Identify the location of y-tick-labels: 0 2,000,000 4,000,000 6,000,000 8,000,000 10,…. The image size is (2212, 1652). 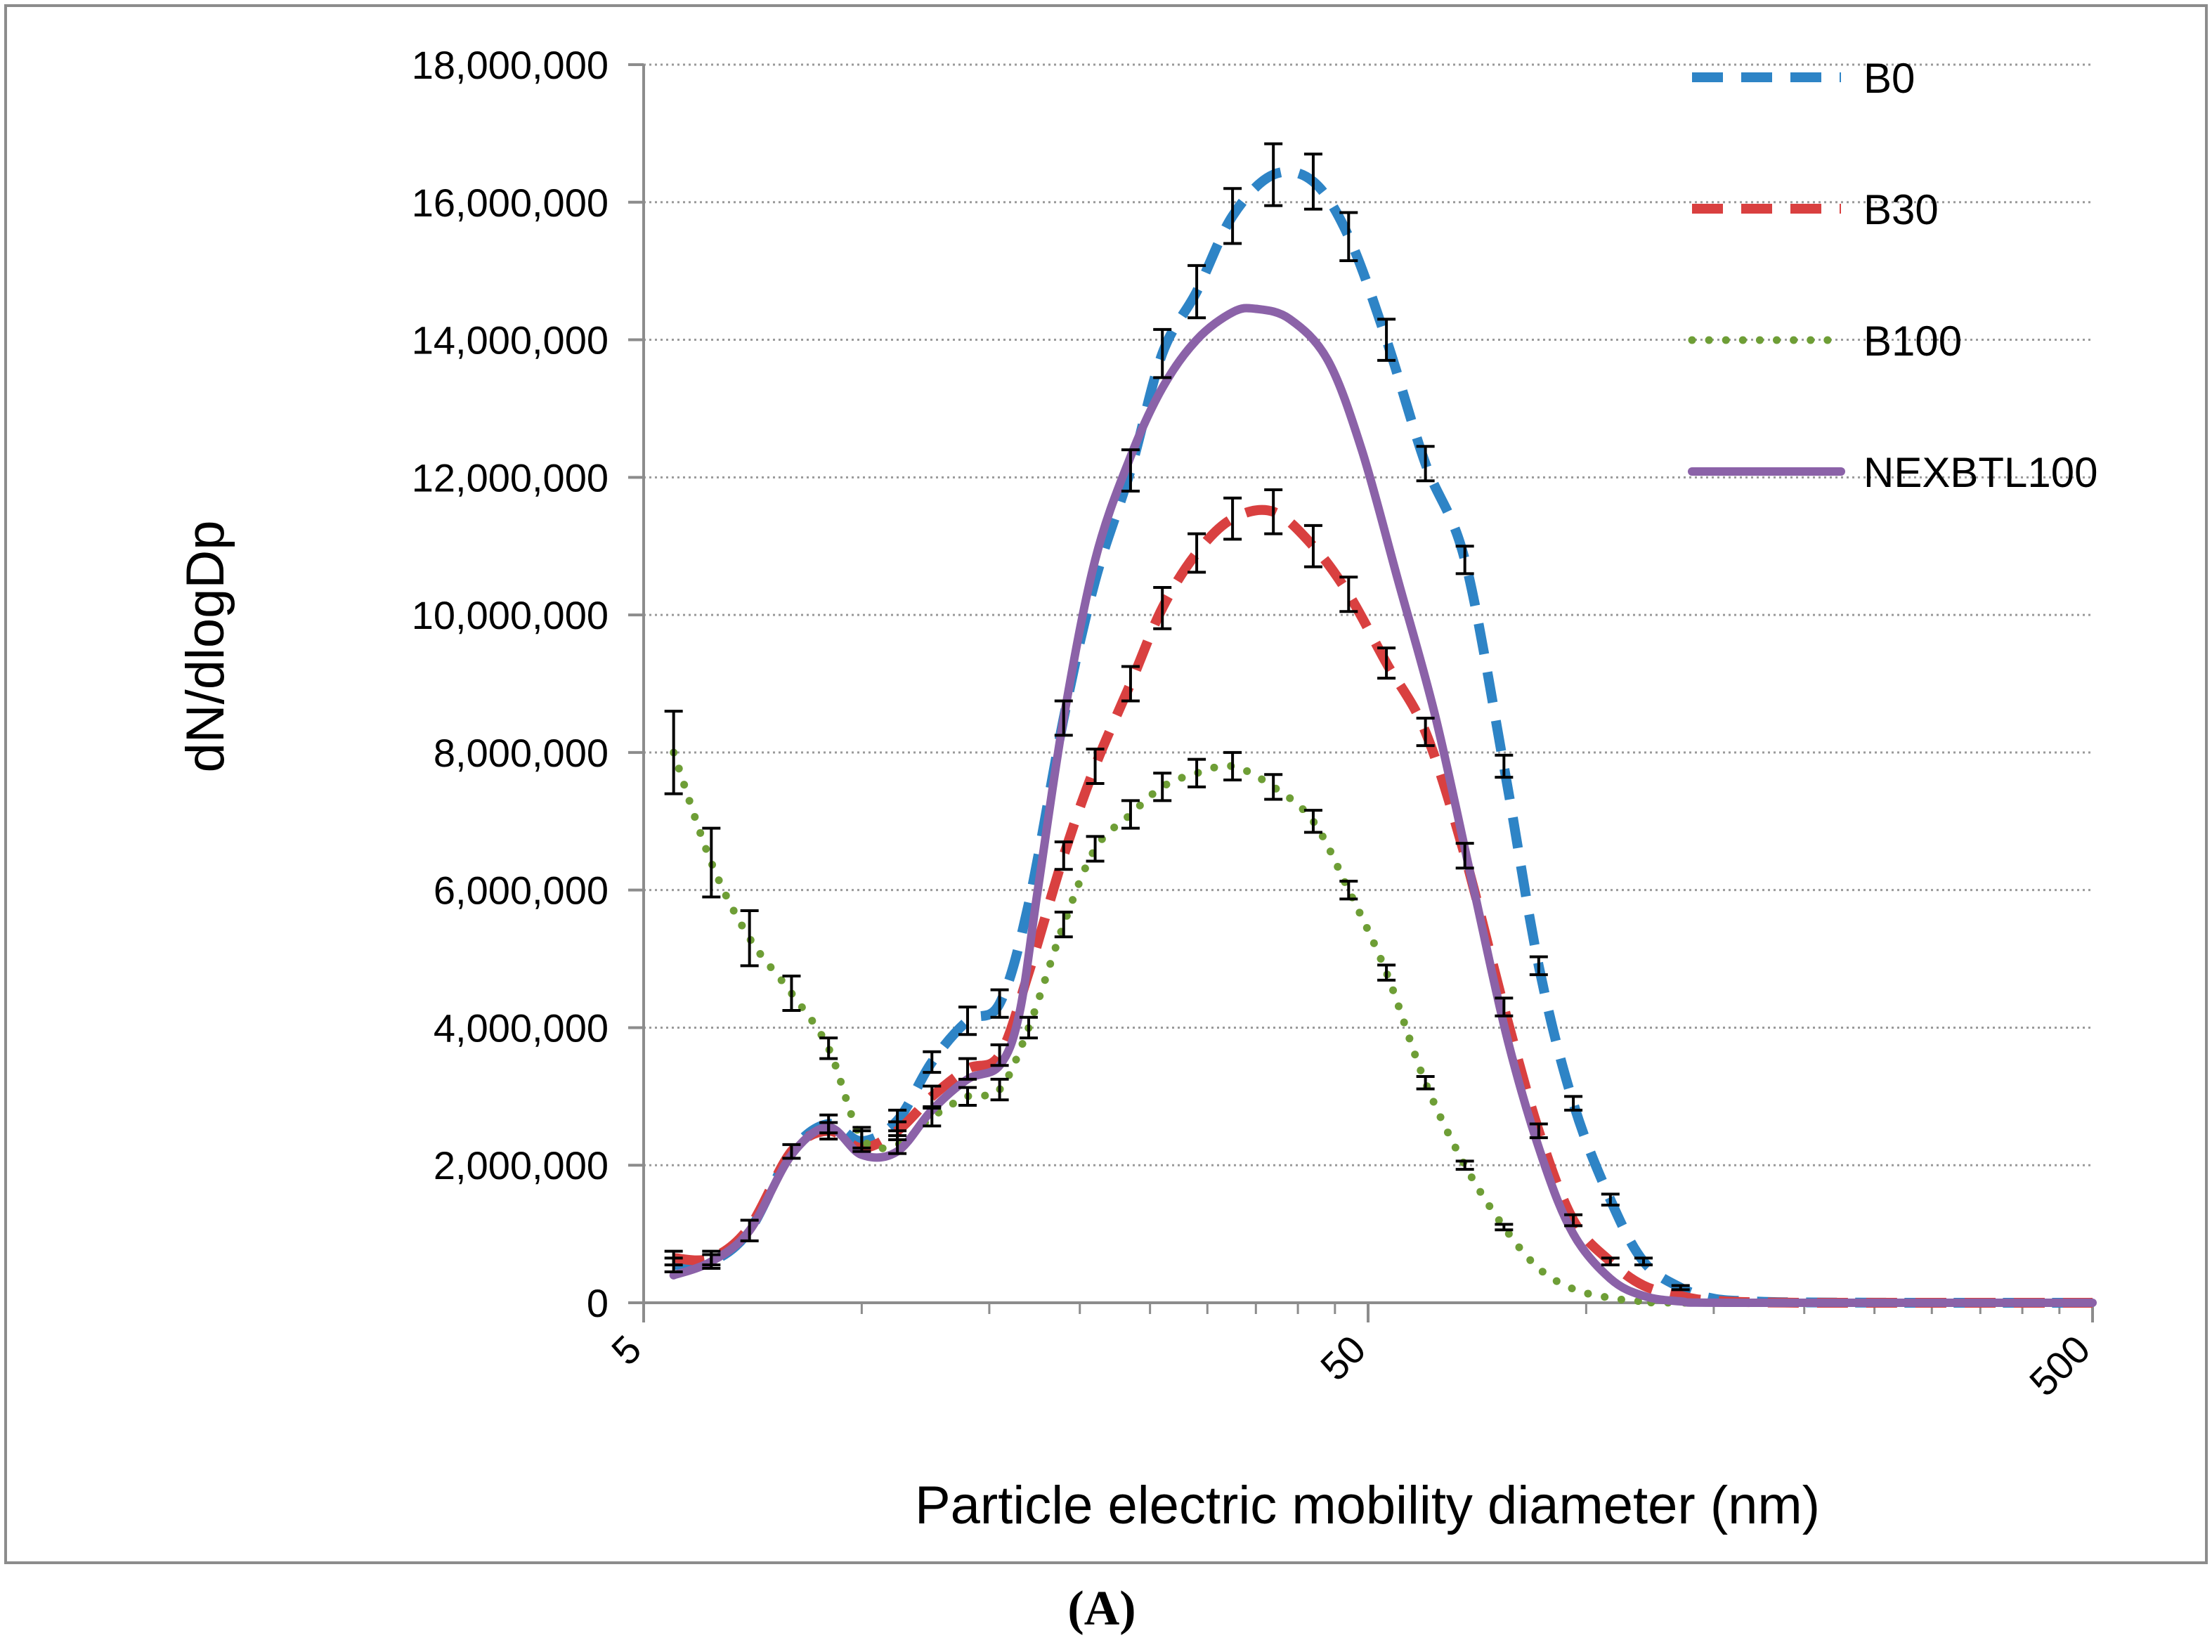
(510, 684).